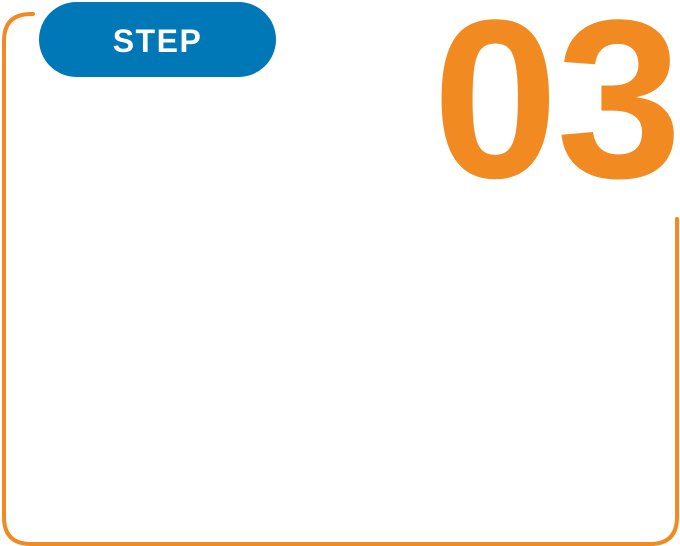 The width and height of the screenshot is (680, 546). I want to click on step-badge: STEP, so click(157, 39).